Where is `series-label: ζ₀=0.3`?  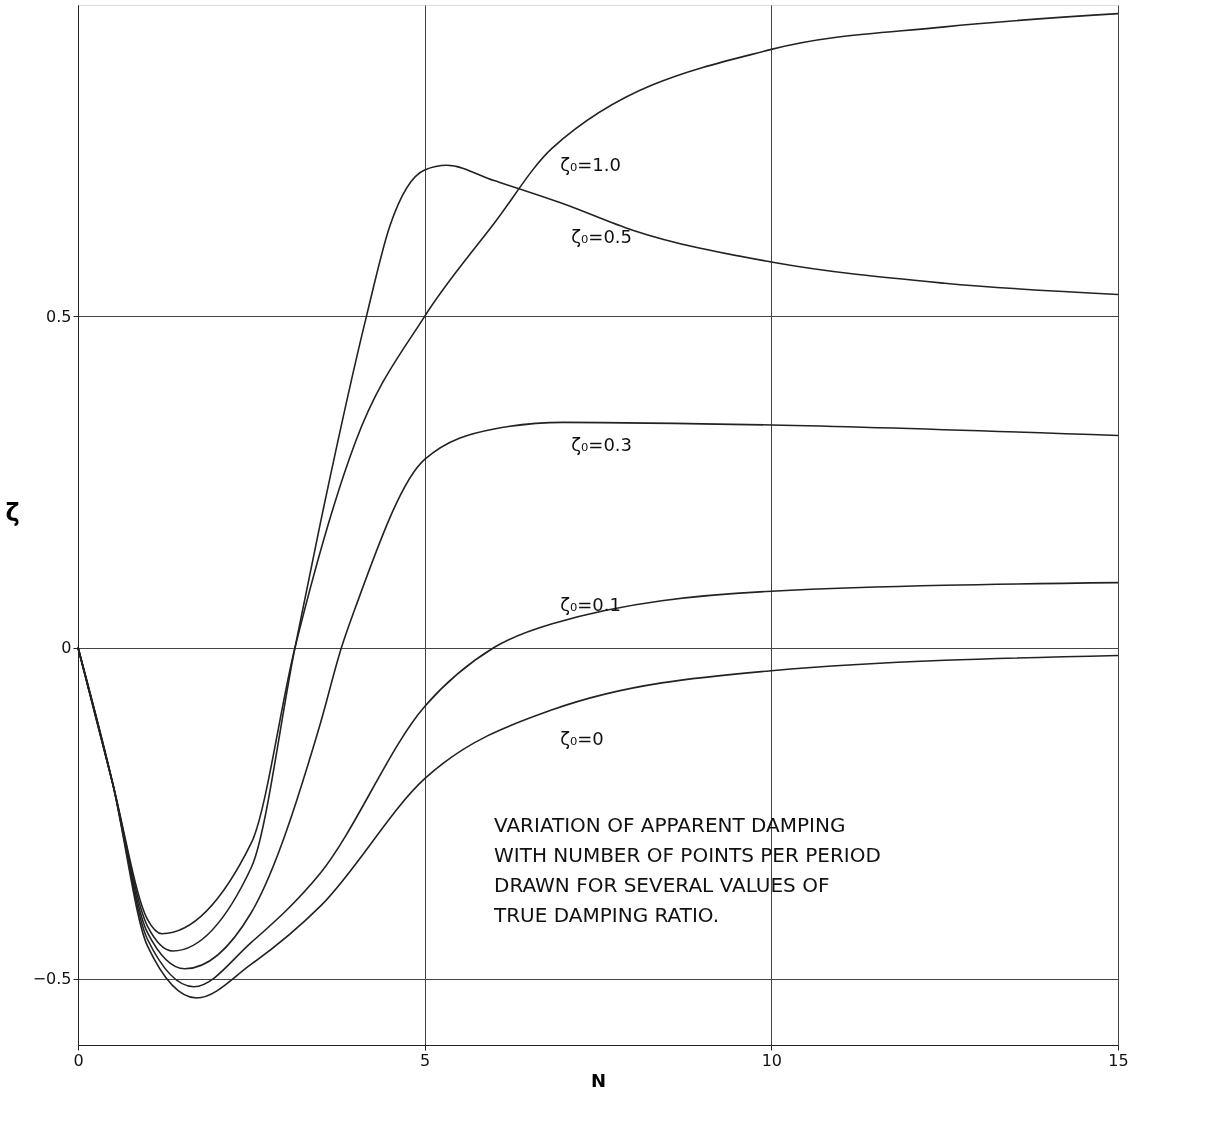 series-label: ζ₀=0.3 is located at coordinates (602, 445).